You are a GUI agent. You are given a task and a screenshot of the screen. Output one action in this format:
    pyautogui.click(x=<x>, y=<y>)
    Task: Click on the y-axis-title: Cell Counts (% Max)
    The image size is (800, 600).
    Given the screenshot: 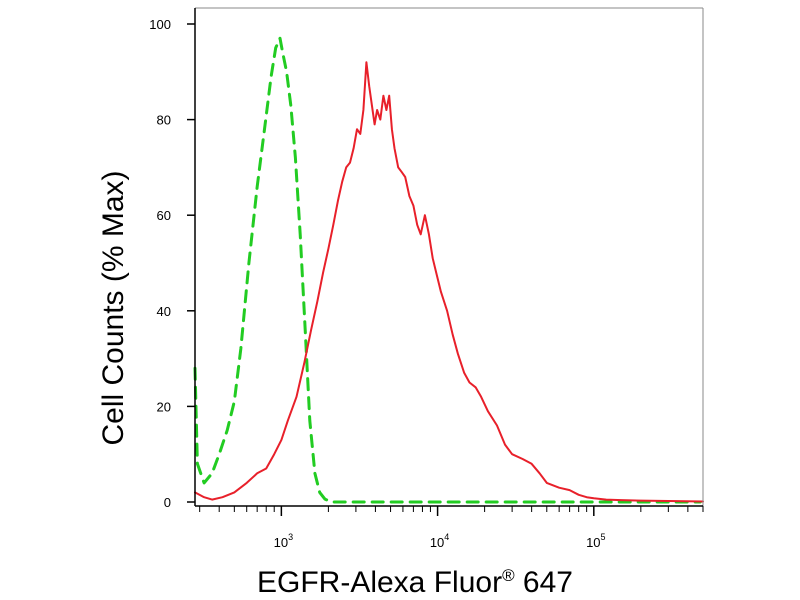 What is the action you would take?
    pyautogui.click(x=113, y=307)
    